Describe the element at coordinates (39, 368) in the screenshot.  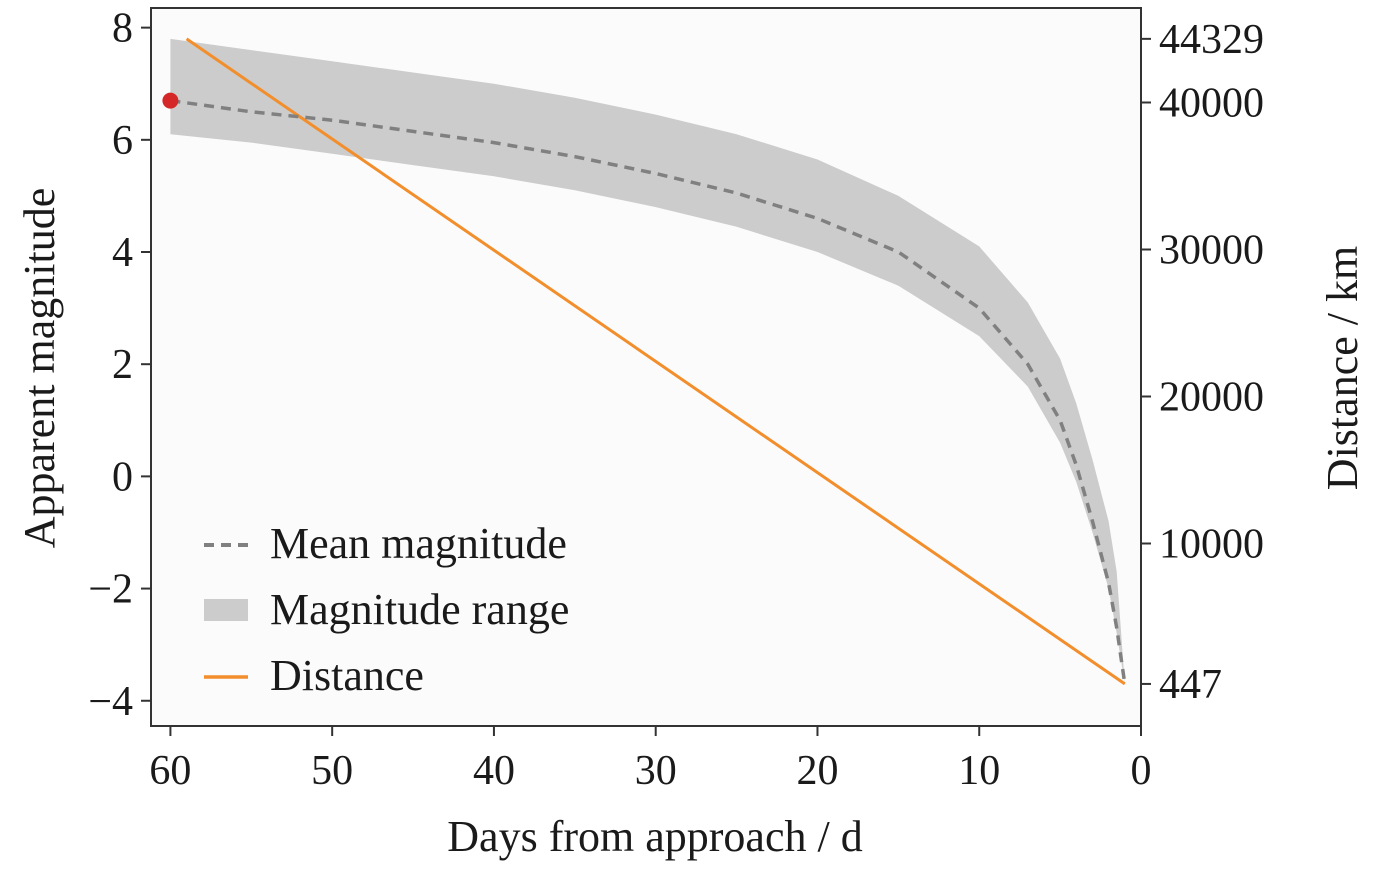
I see `left-y-axis-label: Apparent magnitude` at that location.